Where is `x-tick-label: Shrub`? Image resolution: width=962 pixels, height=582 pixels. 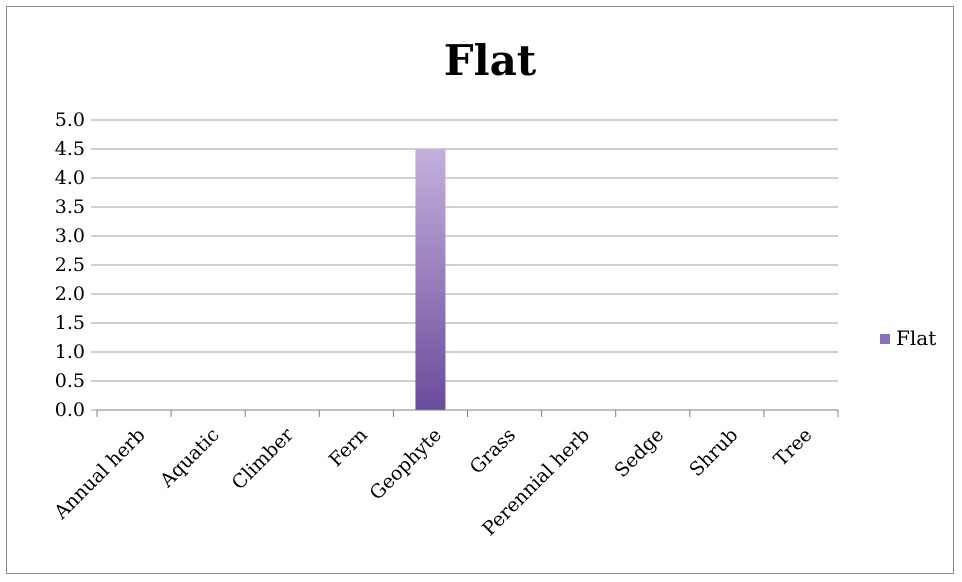 x-tick-label: Shrub is located at coordinates (713, 452).